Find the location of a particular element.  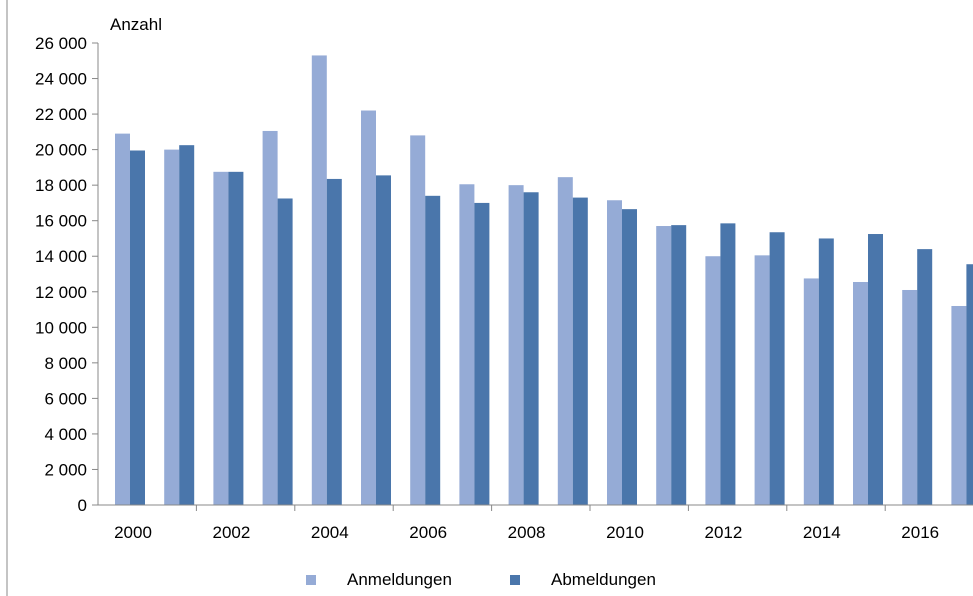

x-tick-label: 2016 is located at coordinates (920, 532).